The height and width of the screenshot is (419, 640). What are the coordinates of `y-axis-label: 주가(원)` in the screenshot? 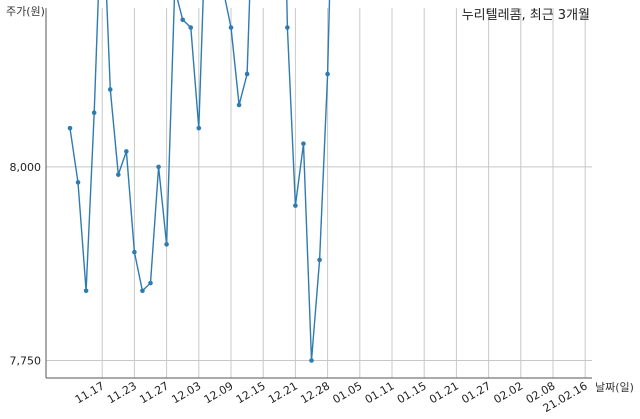 It's located at (25, 11).